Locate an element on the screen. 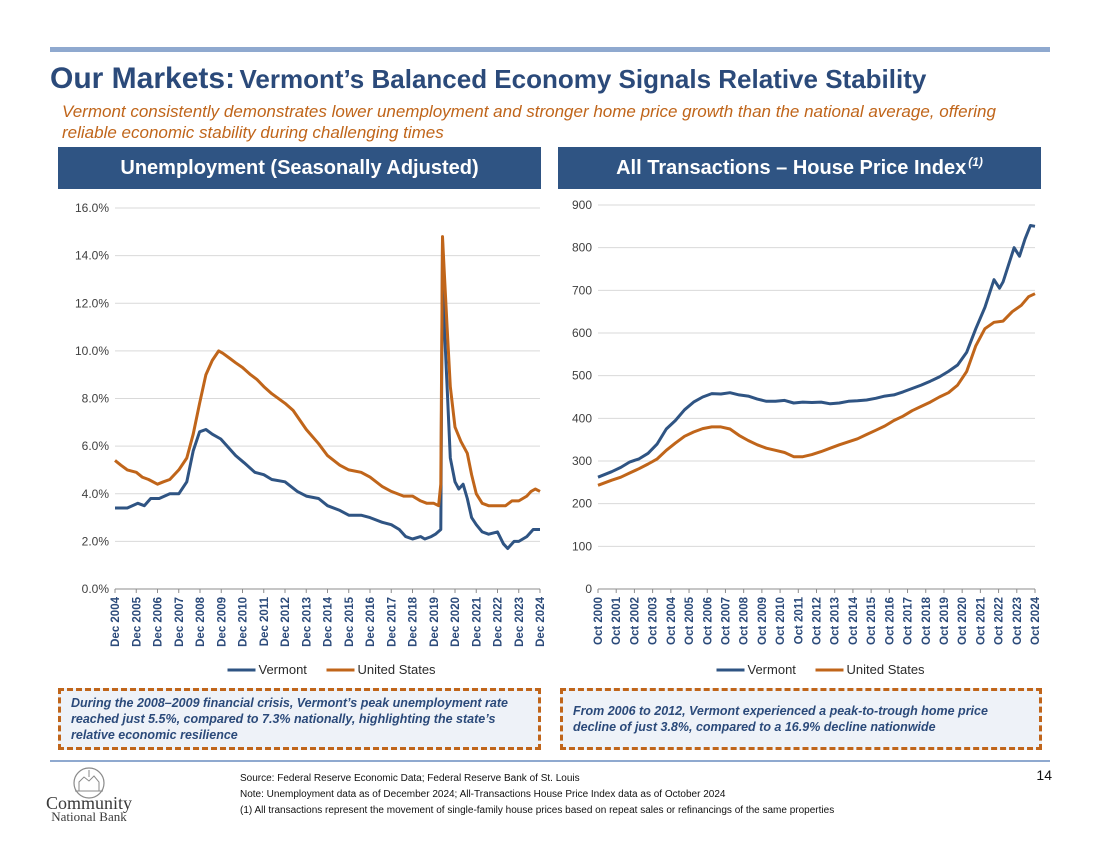  x-tick-label: Oct 2003 is located at coordinates (654, 621).